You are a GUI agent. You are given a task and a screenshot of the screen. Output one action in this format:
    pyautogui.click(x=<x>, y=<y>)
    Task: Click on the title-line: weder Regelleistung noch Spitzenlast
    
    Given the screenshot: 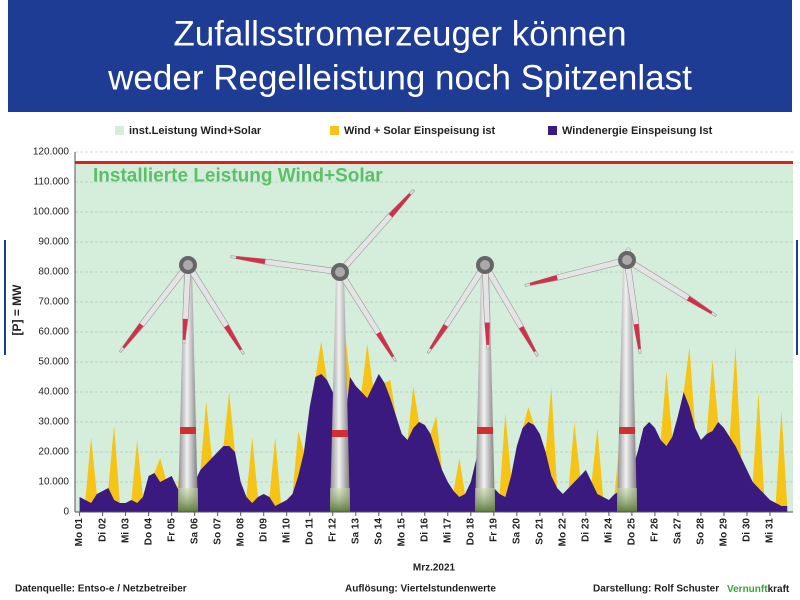 What is the action you would take?
    pyautogui.click(x=399, y=77)
    